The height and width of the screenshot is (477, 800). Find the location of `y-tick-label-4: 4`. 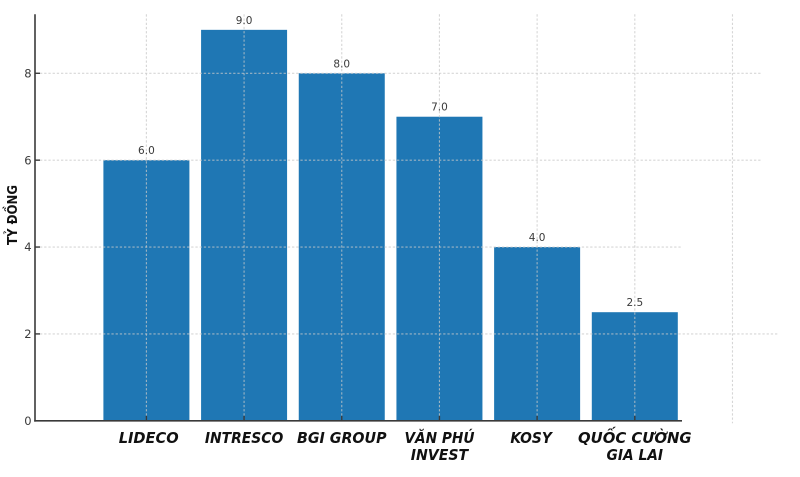

y-tick-label-4: 4 is located at coordinates (27, 247).